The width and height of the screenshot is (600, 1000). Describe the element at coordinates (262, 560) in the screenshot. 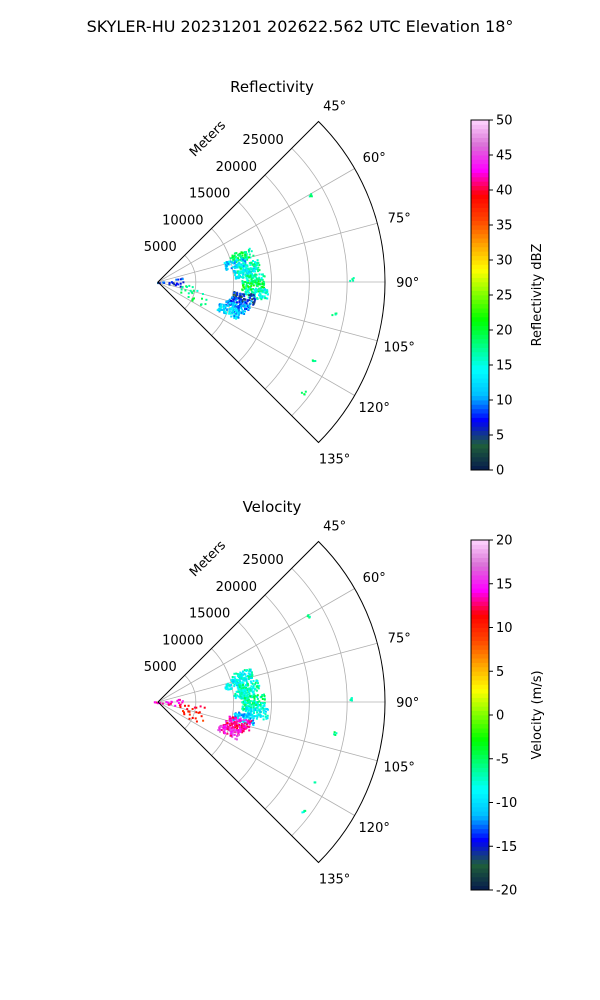

I see `radial-tick-label: 25000` at that location.